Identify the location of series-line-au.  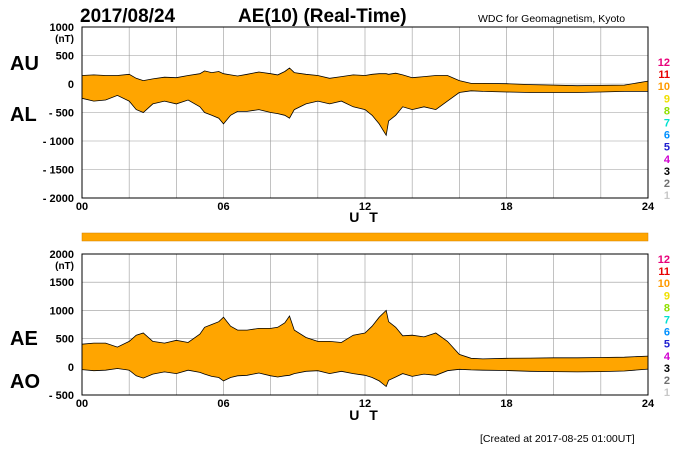
(365, 77).